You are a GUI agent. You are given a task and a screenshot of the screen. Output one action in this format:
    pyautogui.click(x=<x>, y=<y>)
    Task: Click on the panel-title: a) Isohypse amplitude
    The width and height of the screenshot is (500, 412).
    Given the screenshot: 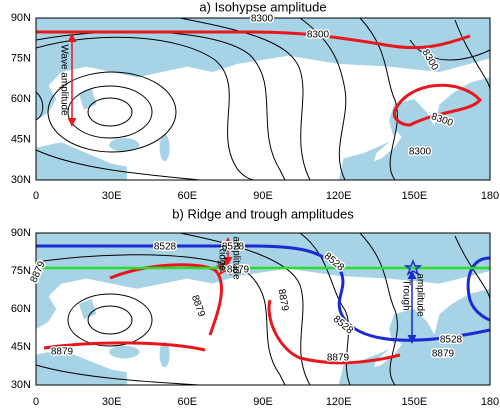 What is the action you would take?
    pyautogui.click(x=262, y=7)
    